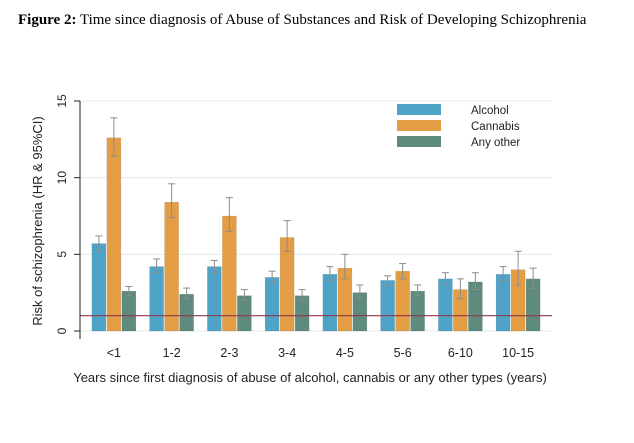  What do you see at coordinates (62, 330) in the screenshot?
I see `y-tick-label: 0` at bounding box center [62, 330].